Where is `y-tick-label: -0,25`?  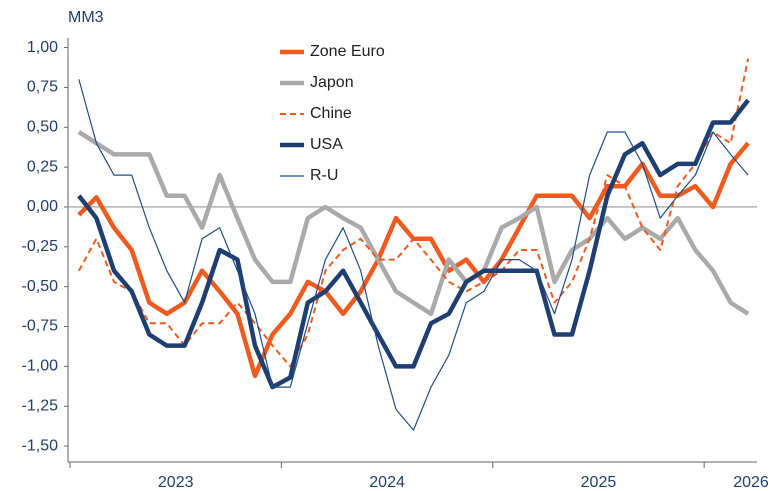 y-tick-label: -0,25 is located at coordinates (40, 246).